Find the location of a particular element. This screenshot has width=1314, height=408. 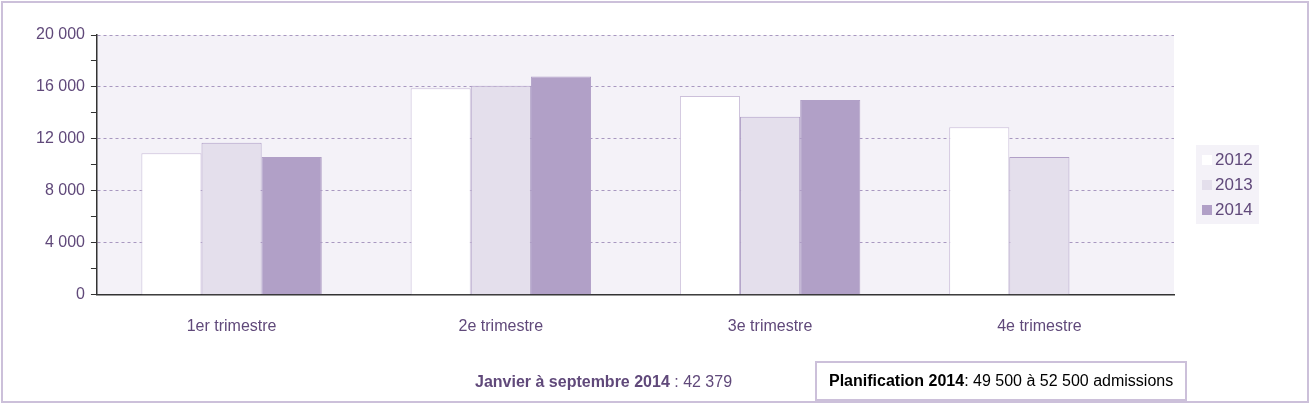

x-tick-label: 3e trimestre is located at coordinates (770, 325).